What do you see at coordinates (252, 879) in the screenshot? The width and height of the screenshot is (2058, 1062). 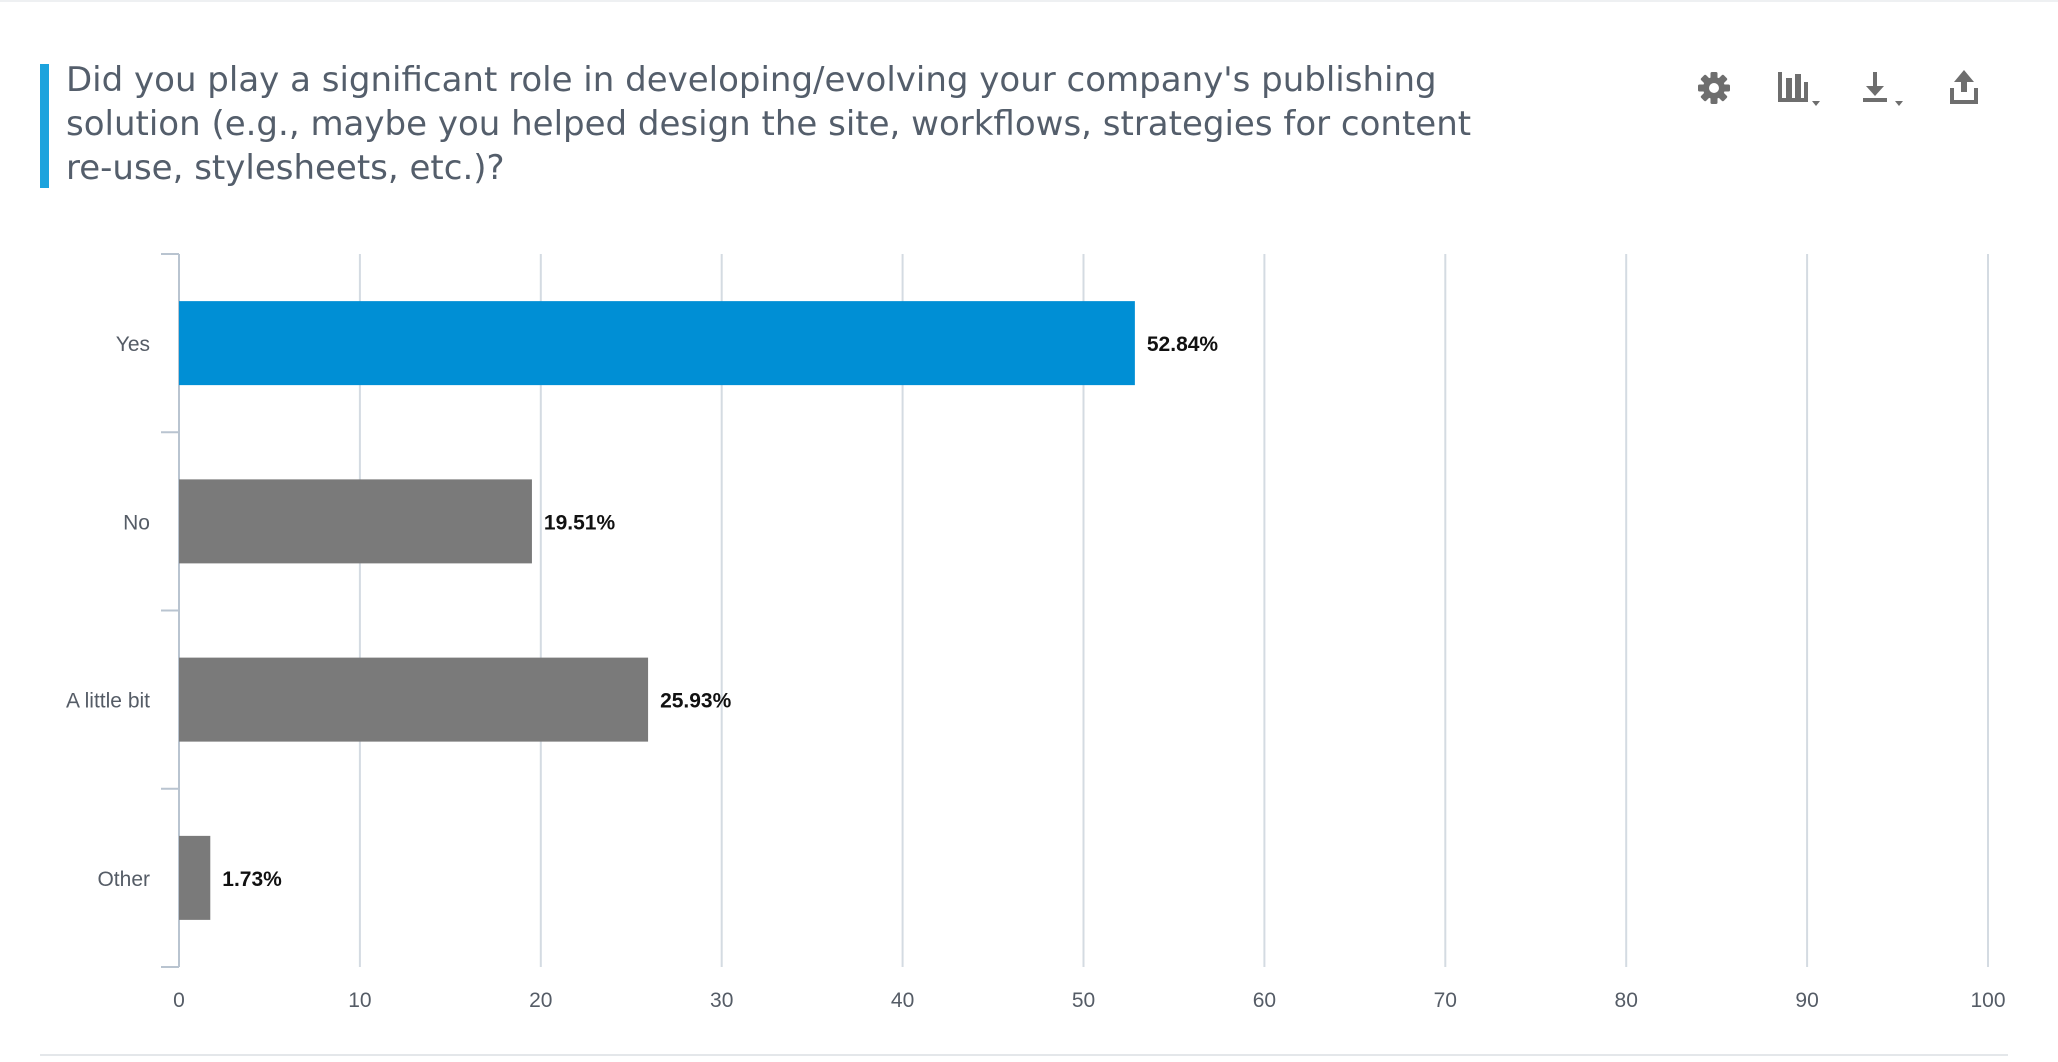 I see `data-label: 1.73%` at bounding box center [252, 879].